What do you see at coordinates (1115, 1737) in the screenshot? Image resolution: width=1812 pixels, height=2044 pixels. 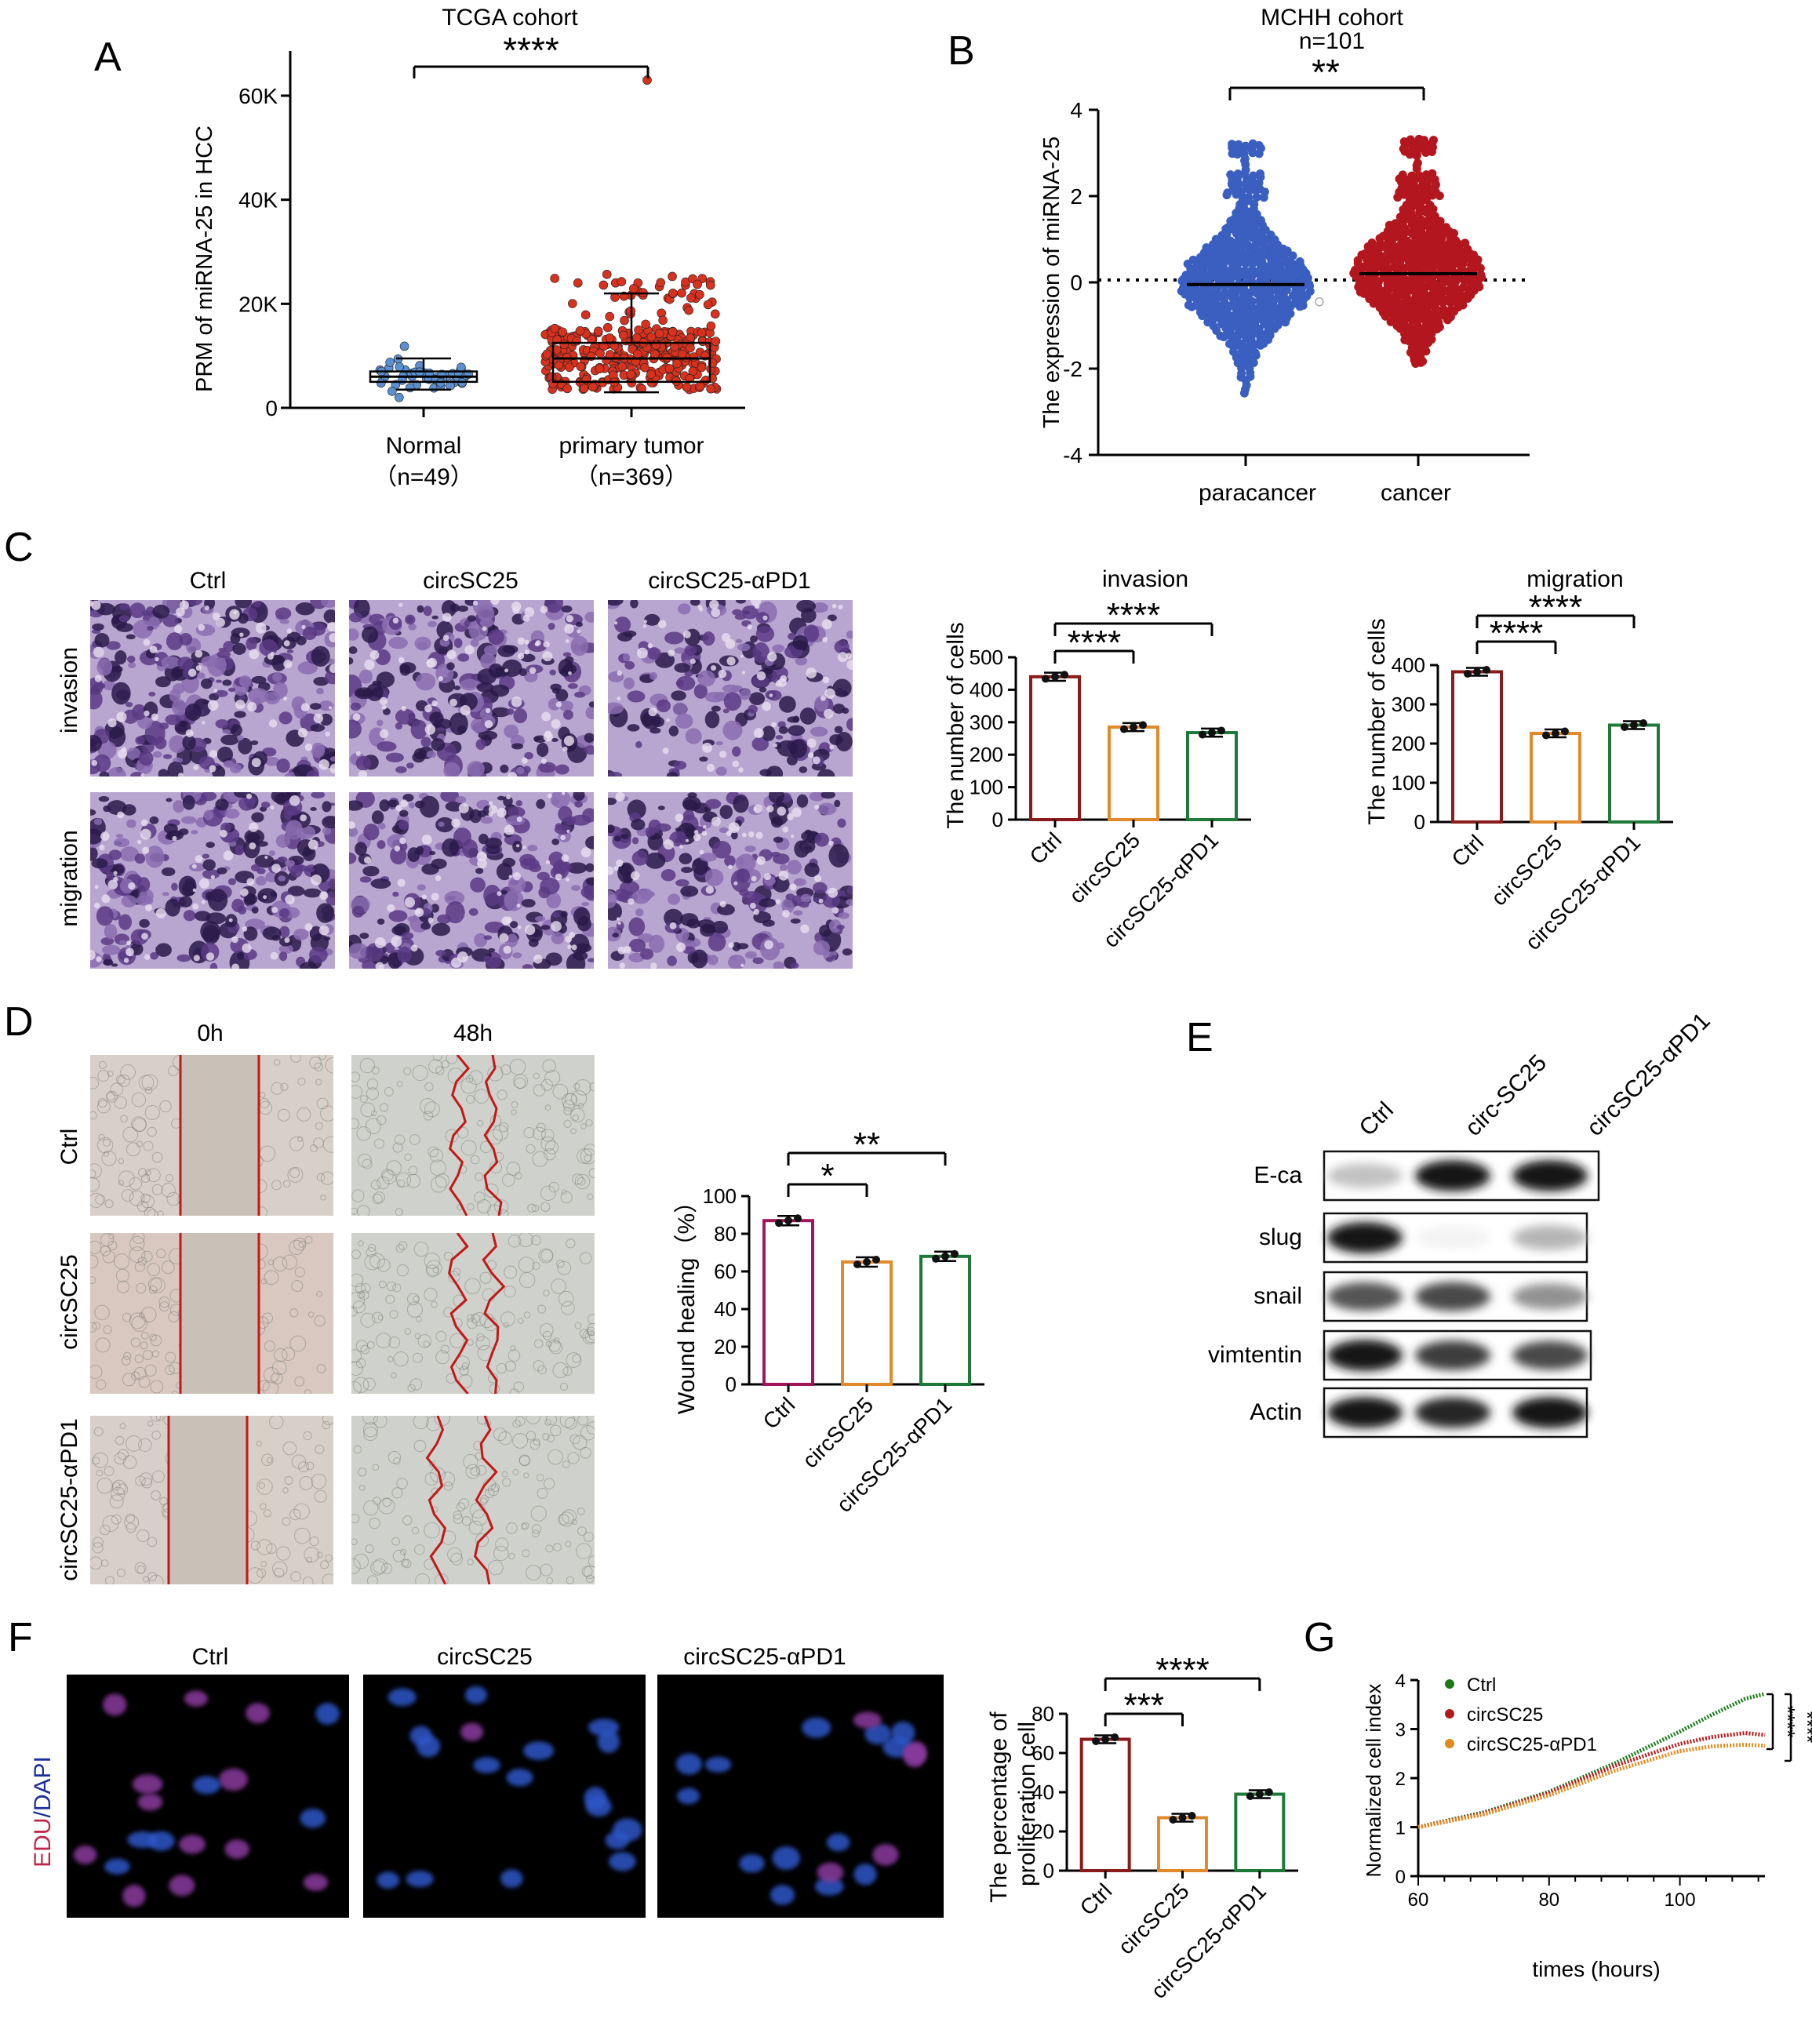 I see `panel-f-point` at bounding box center [1115, 1737].